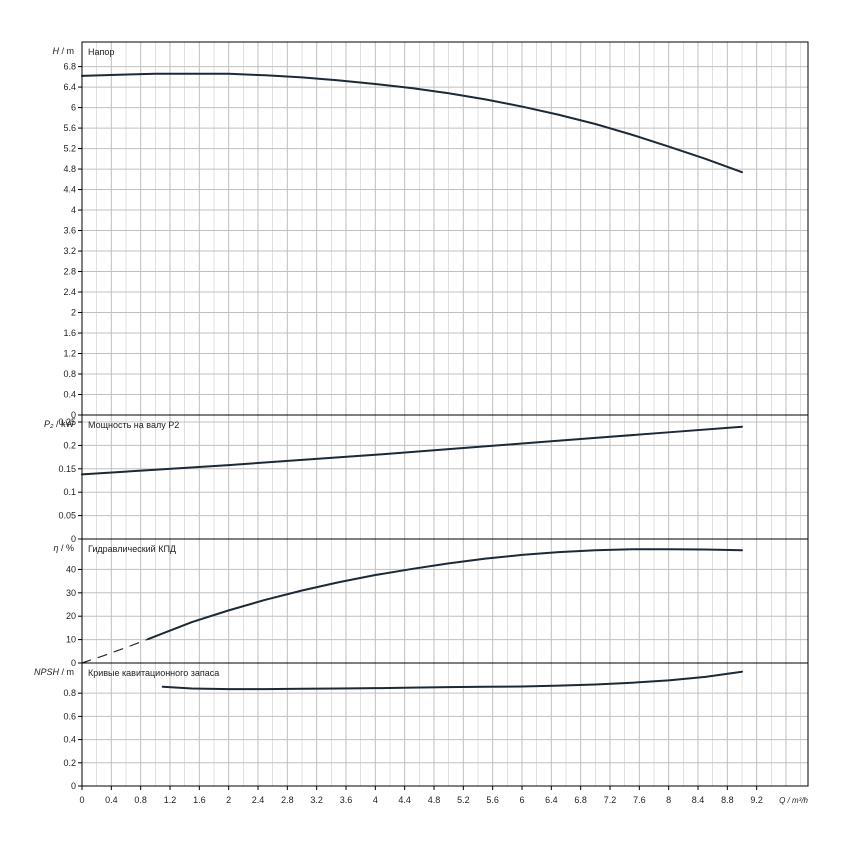 The image size is (850, 850). I want to click on y-tick-label: 1.2, so click(69, 354).